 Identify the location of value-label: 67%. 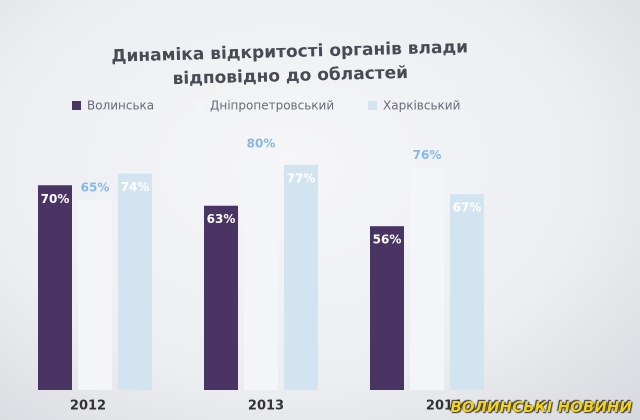
(467, 208).